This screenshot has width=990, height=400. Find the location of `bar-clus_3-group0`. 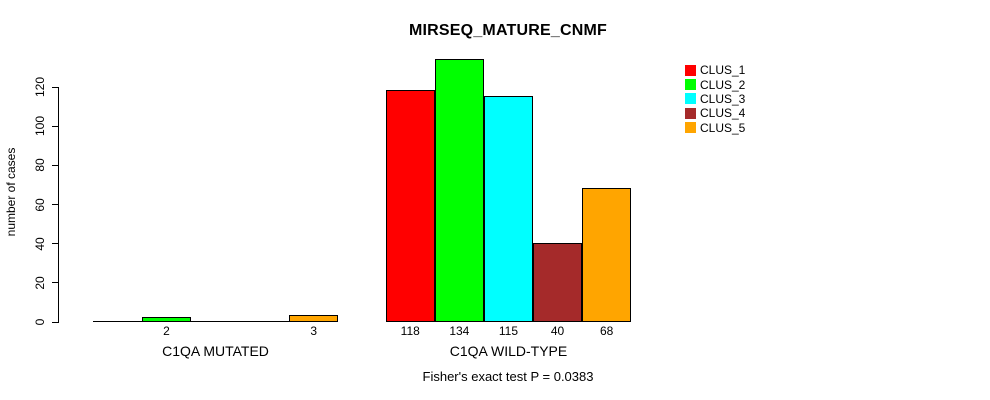

bar-clus_3-group0 is located at coordinates (216, 321).